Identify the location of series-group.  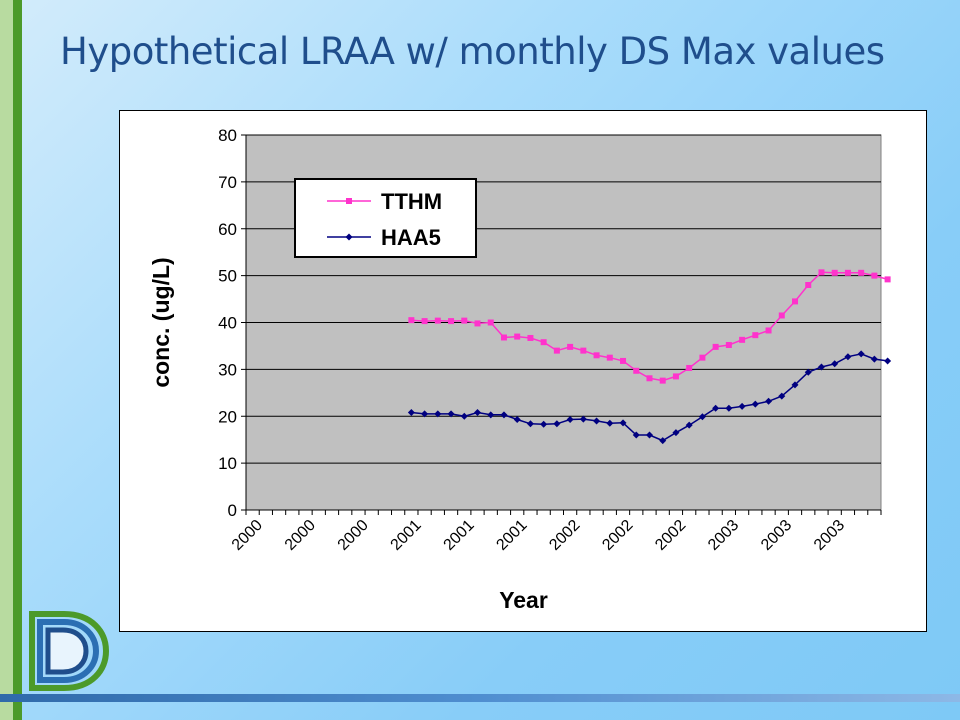
(649, 357).